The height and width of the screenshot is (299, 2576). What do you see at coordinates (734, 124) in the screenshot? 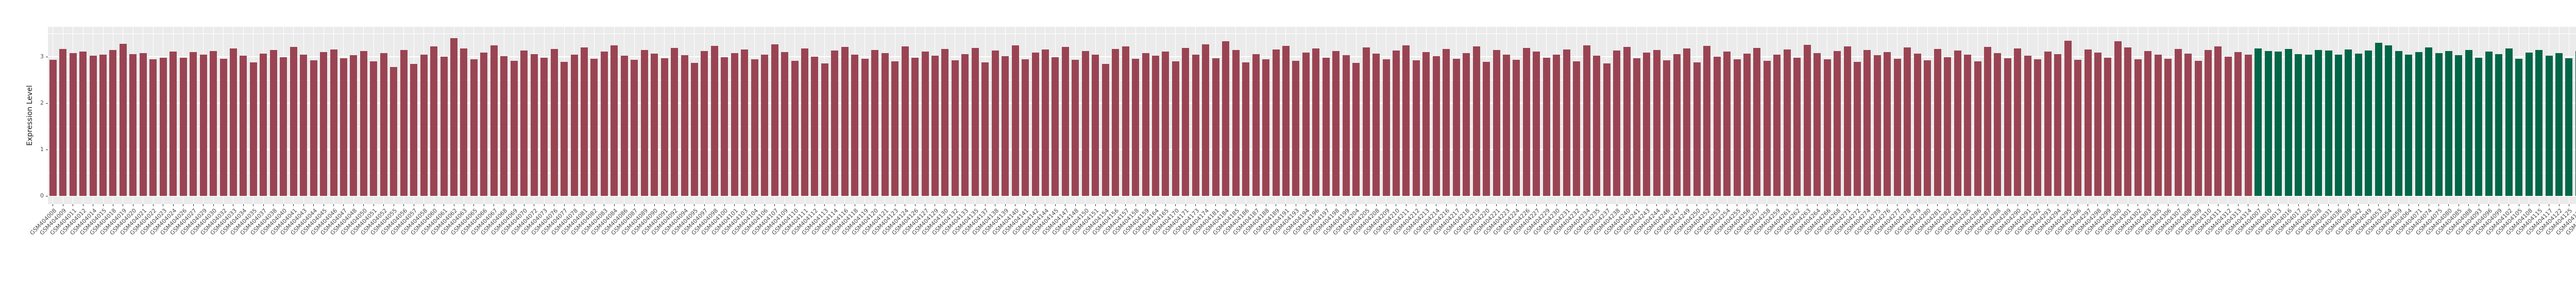
I see `bar-GSM404101` at bounding box center [734, 124].